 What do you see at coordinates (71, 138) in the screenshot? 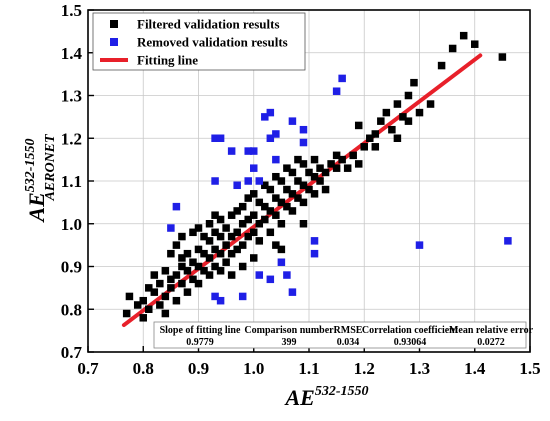
I see `y-tick-label: 1.2` at bounding box center [71, 138].